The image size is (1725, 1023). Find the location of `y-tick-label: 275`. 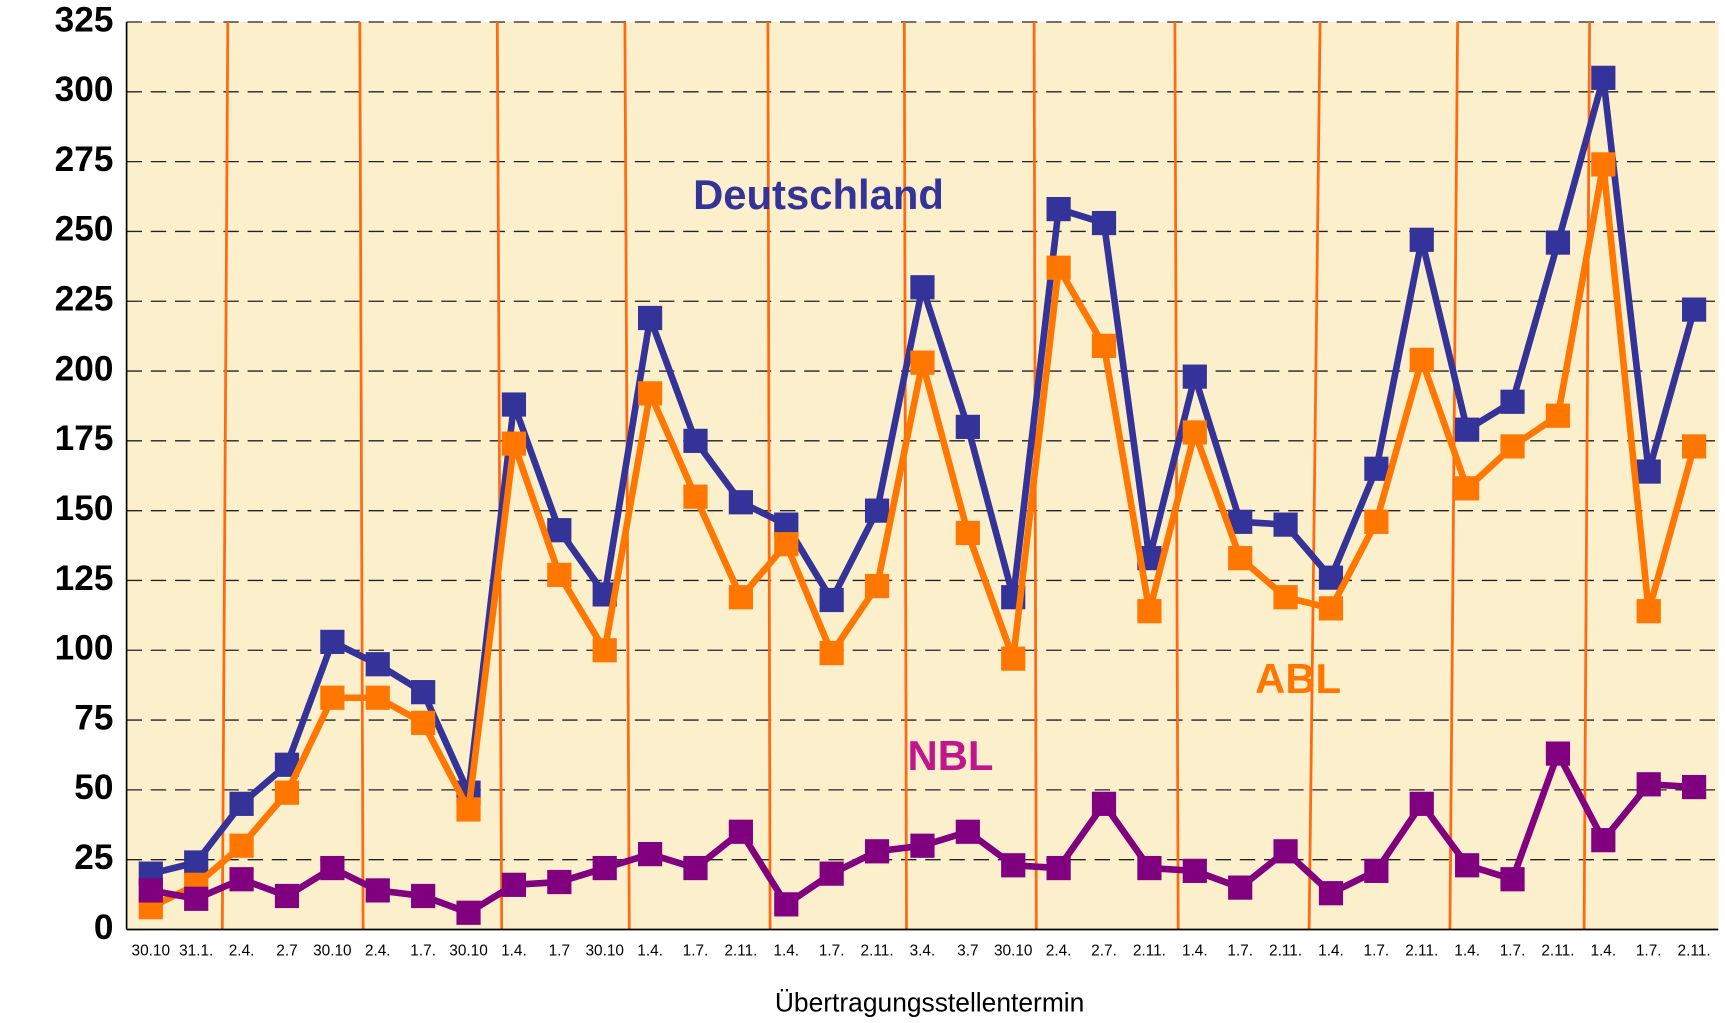

y-tick-label: 275 is located at coordinates (84, 159).